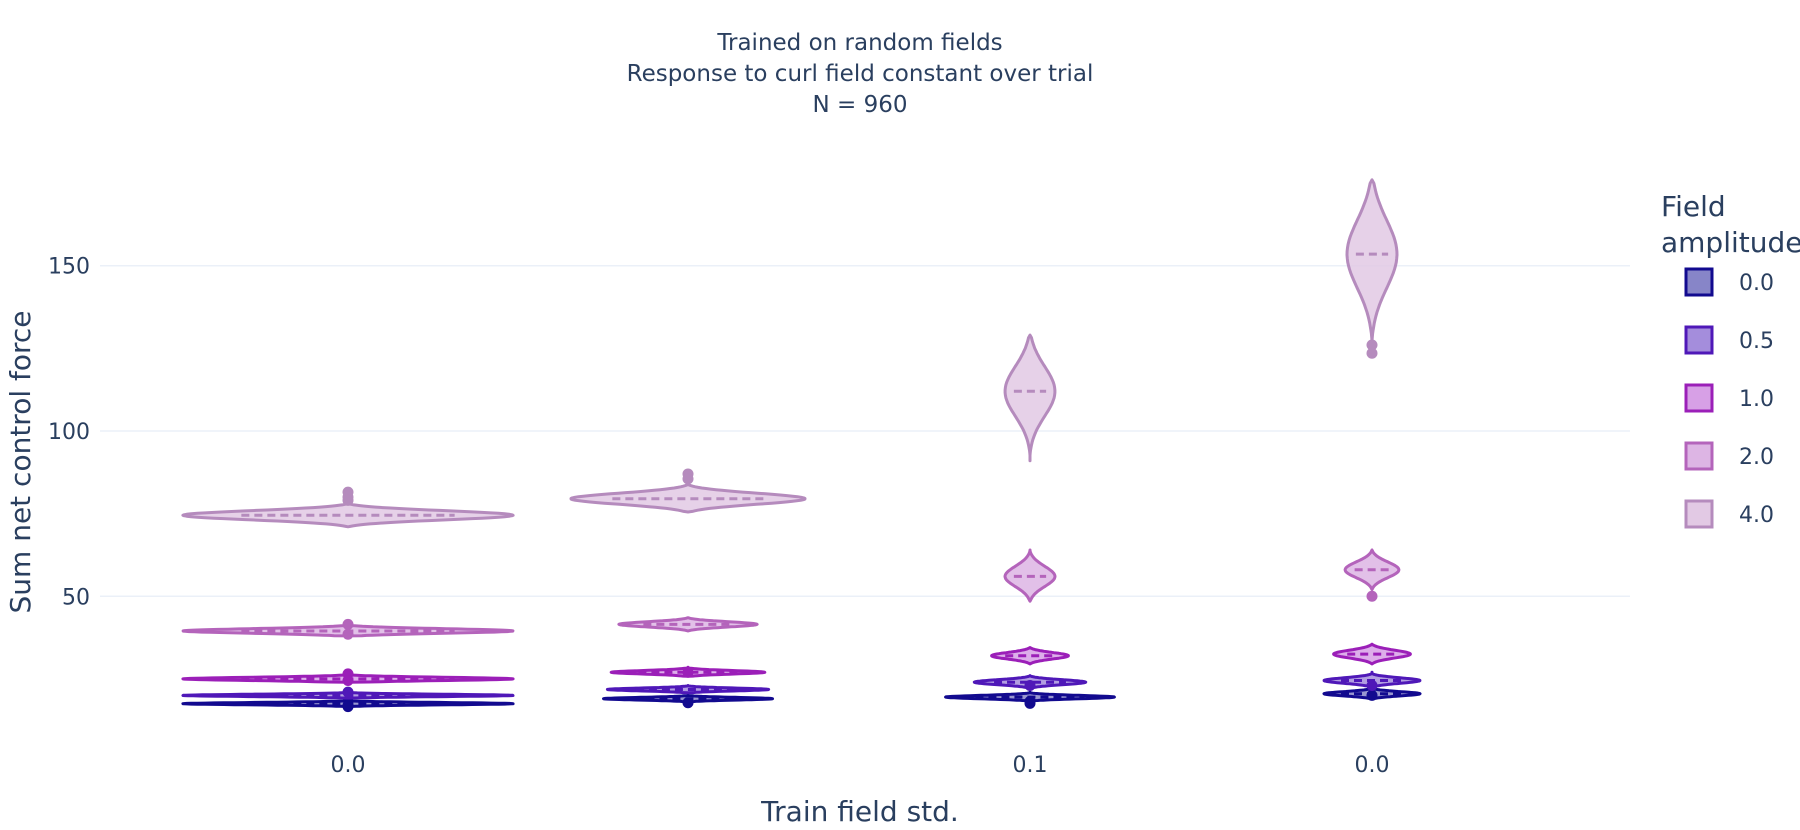 The height and width of the screenshot is (830, 1800). What do you see at coordinates (1699, 340) in the screenshot?
I see `legend-swatch-0.5` at bounding box center [1699, 340].